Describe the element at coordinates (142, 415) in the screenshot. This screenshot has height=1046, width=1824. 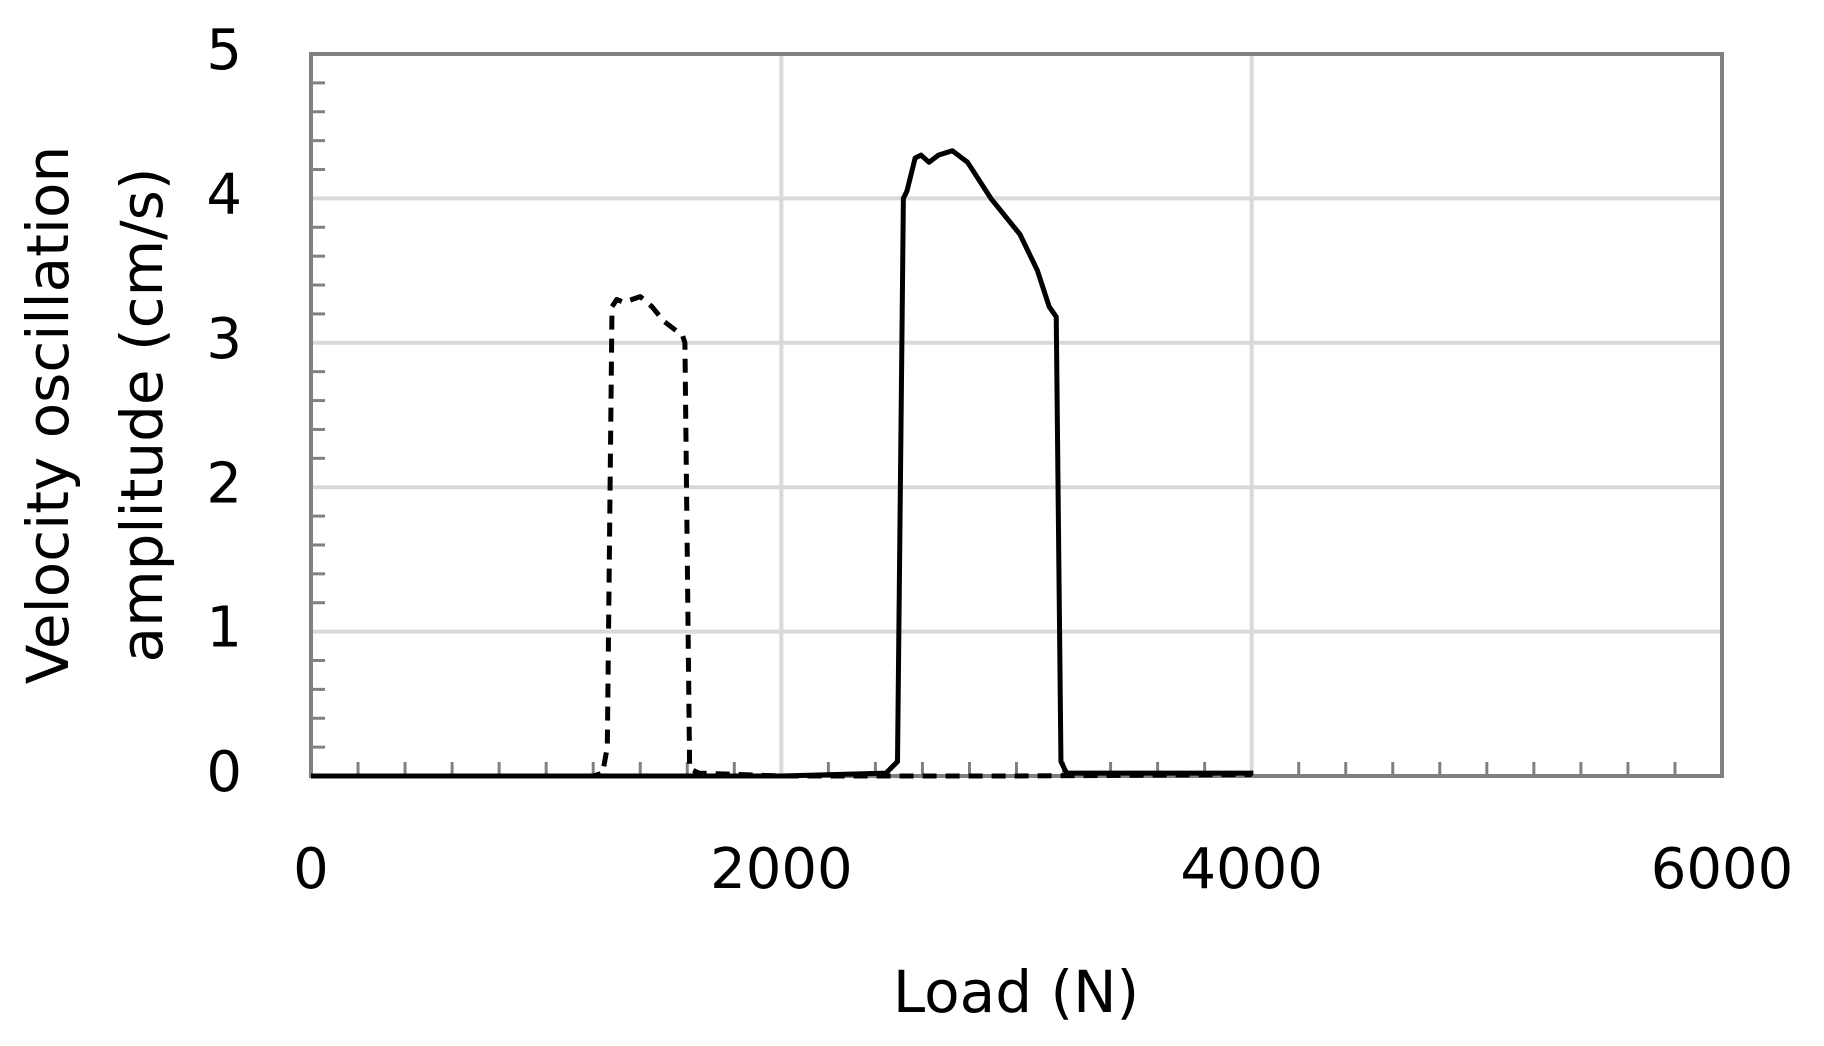
I see `y-axis-label: amplitude (cm/s)` at that location.